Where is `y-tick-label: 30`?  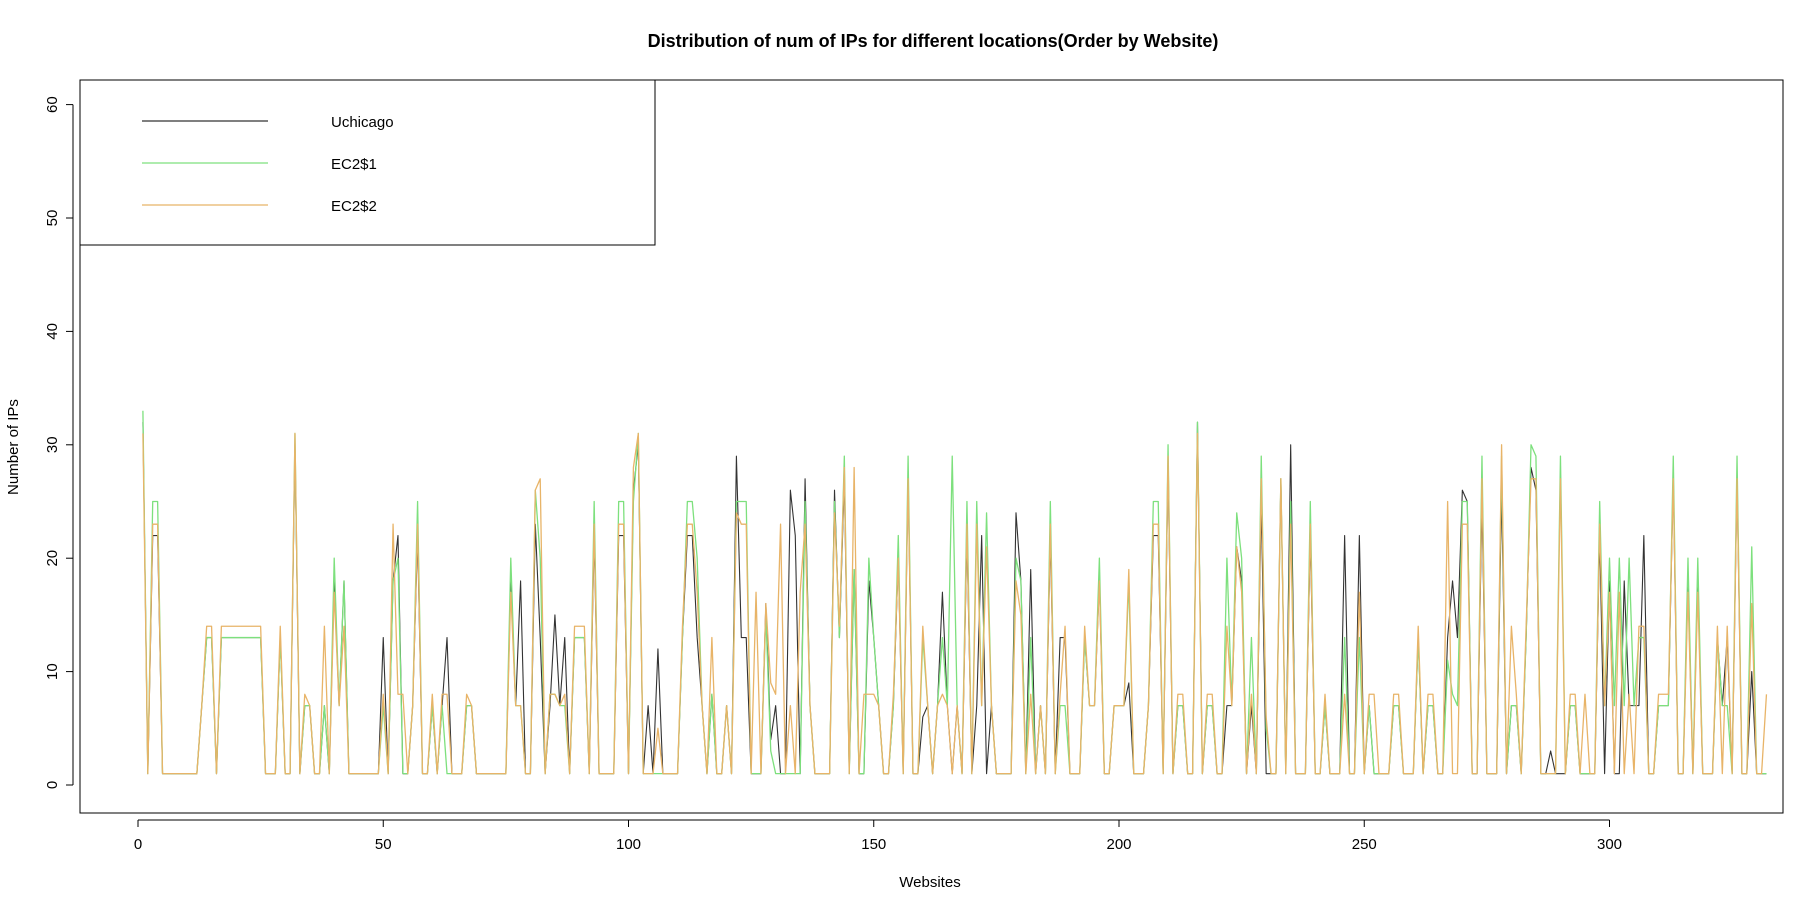
y-tick-label: 30 is located at coordinates (52, 444).